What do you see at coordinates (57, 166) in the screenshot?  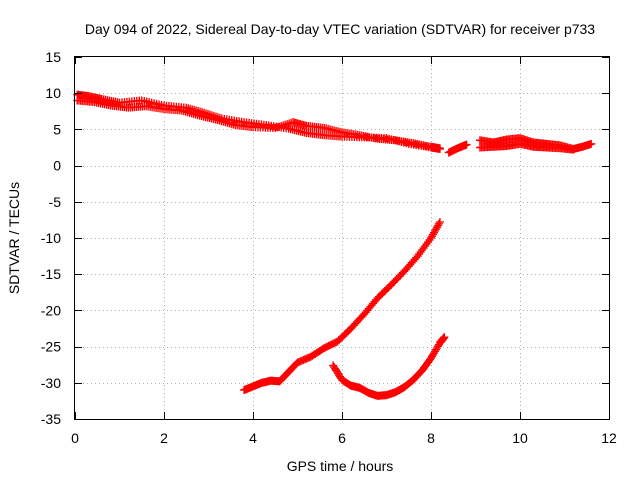 I see `y-tick-label: 0` at bounding box center [57, 166].